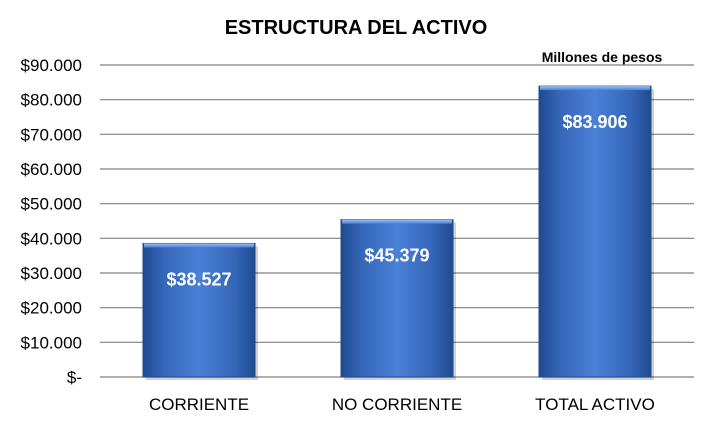 The image size is (712, 422). What do you see at coordinates (602, 57) in the screenshot?
I see `unit-note: Millones de pesos` at bounding box center [602, 57].